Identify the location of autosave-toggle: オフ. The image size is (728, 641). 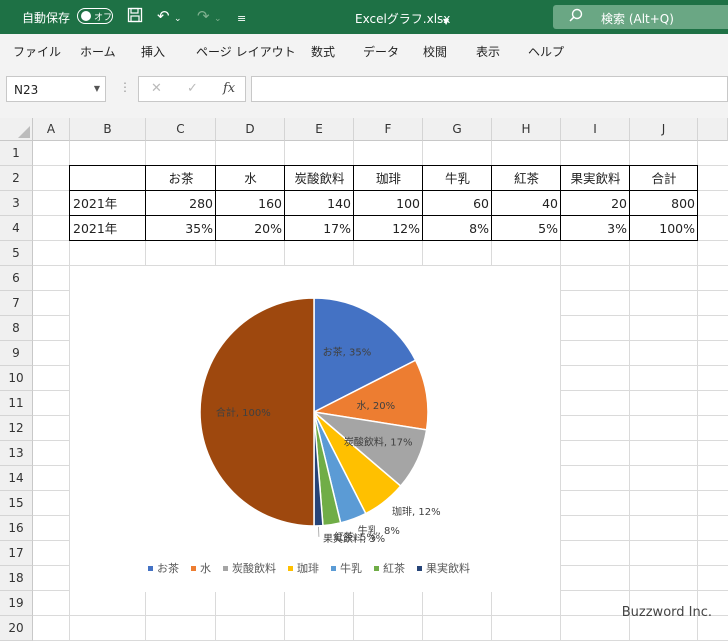
(95, 16).